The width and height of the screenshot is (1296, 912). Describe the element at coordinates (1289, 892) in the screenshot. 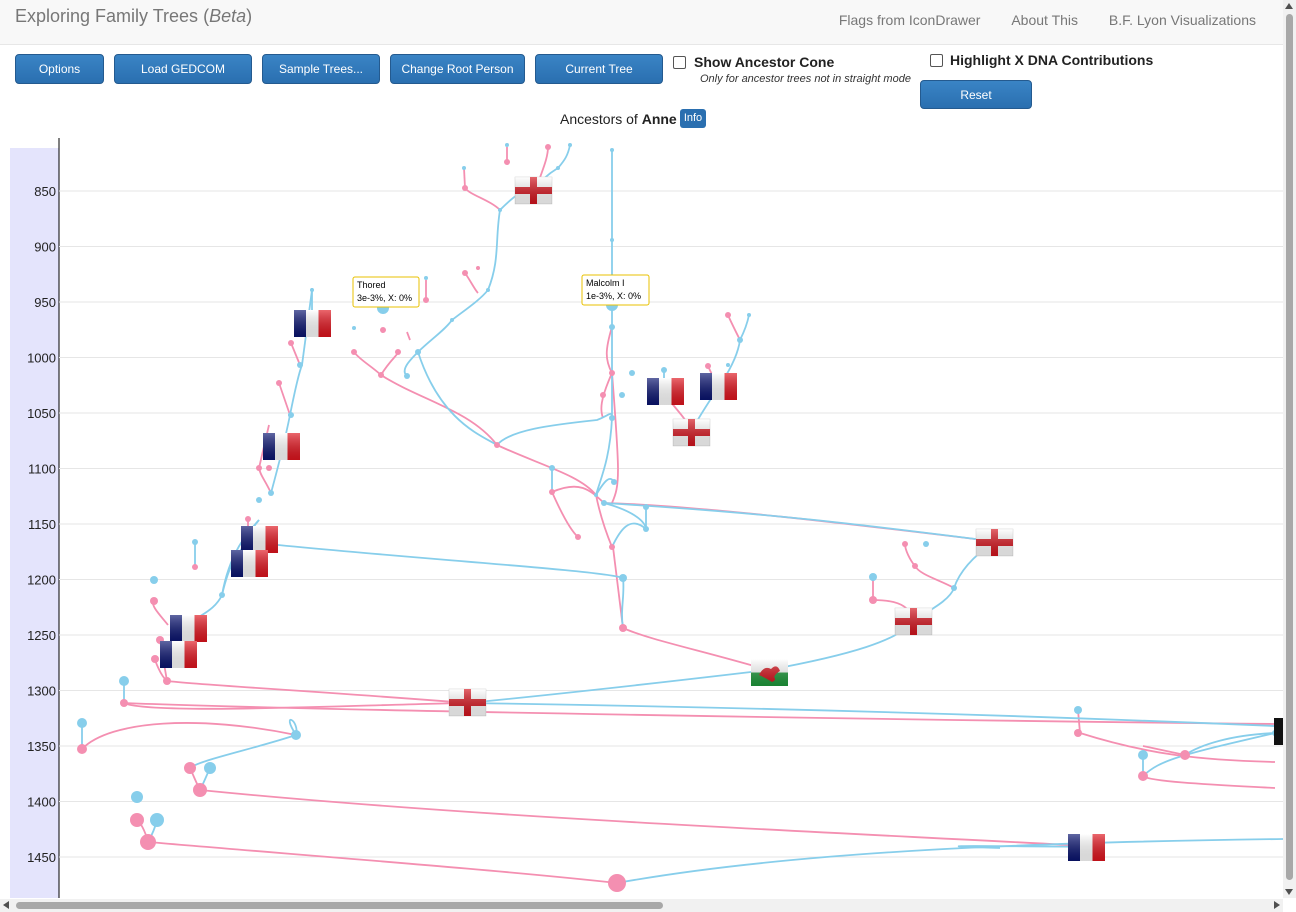

I see `scroll-down-icon` at that location.